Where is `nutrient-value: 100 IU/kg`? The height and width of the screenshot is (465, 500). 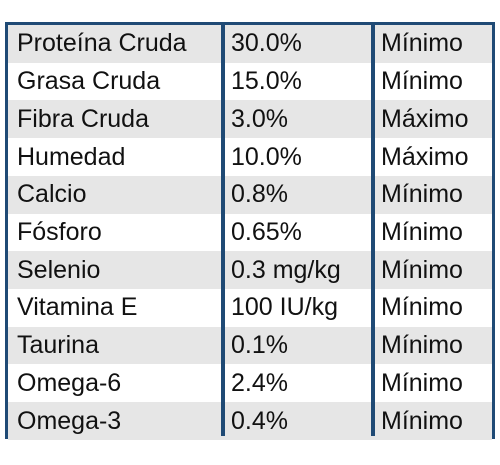
nutrient-value: 100 IU/kg is located at coordinates (285, 307).